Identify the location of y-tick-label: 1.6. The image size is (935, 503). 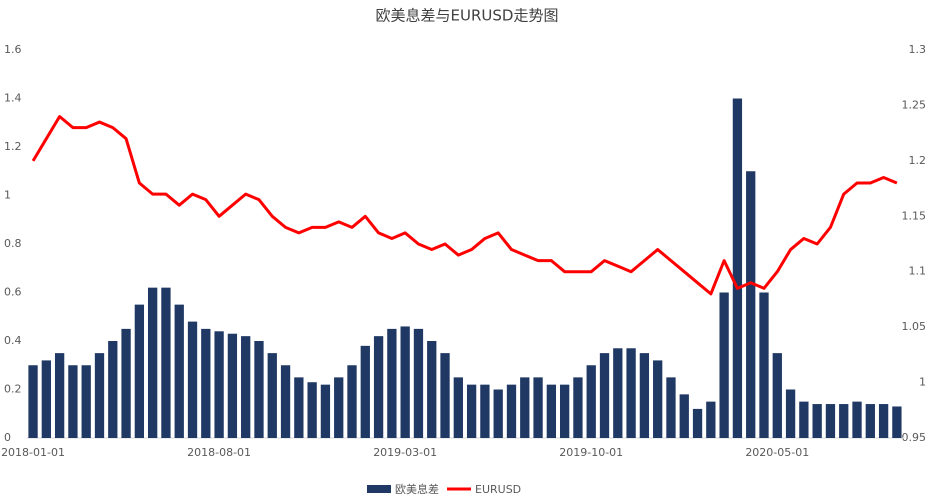
(13, 49).